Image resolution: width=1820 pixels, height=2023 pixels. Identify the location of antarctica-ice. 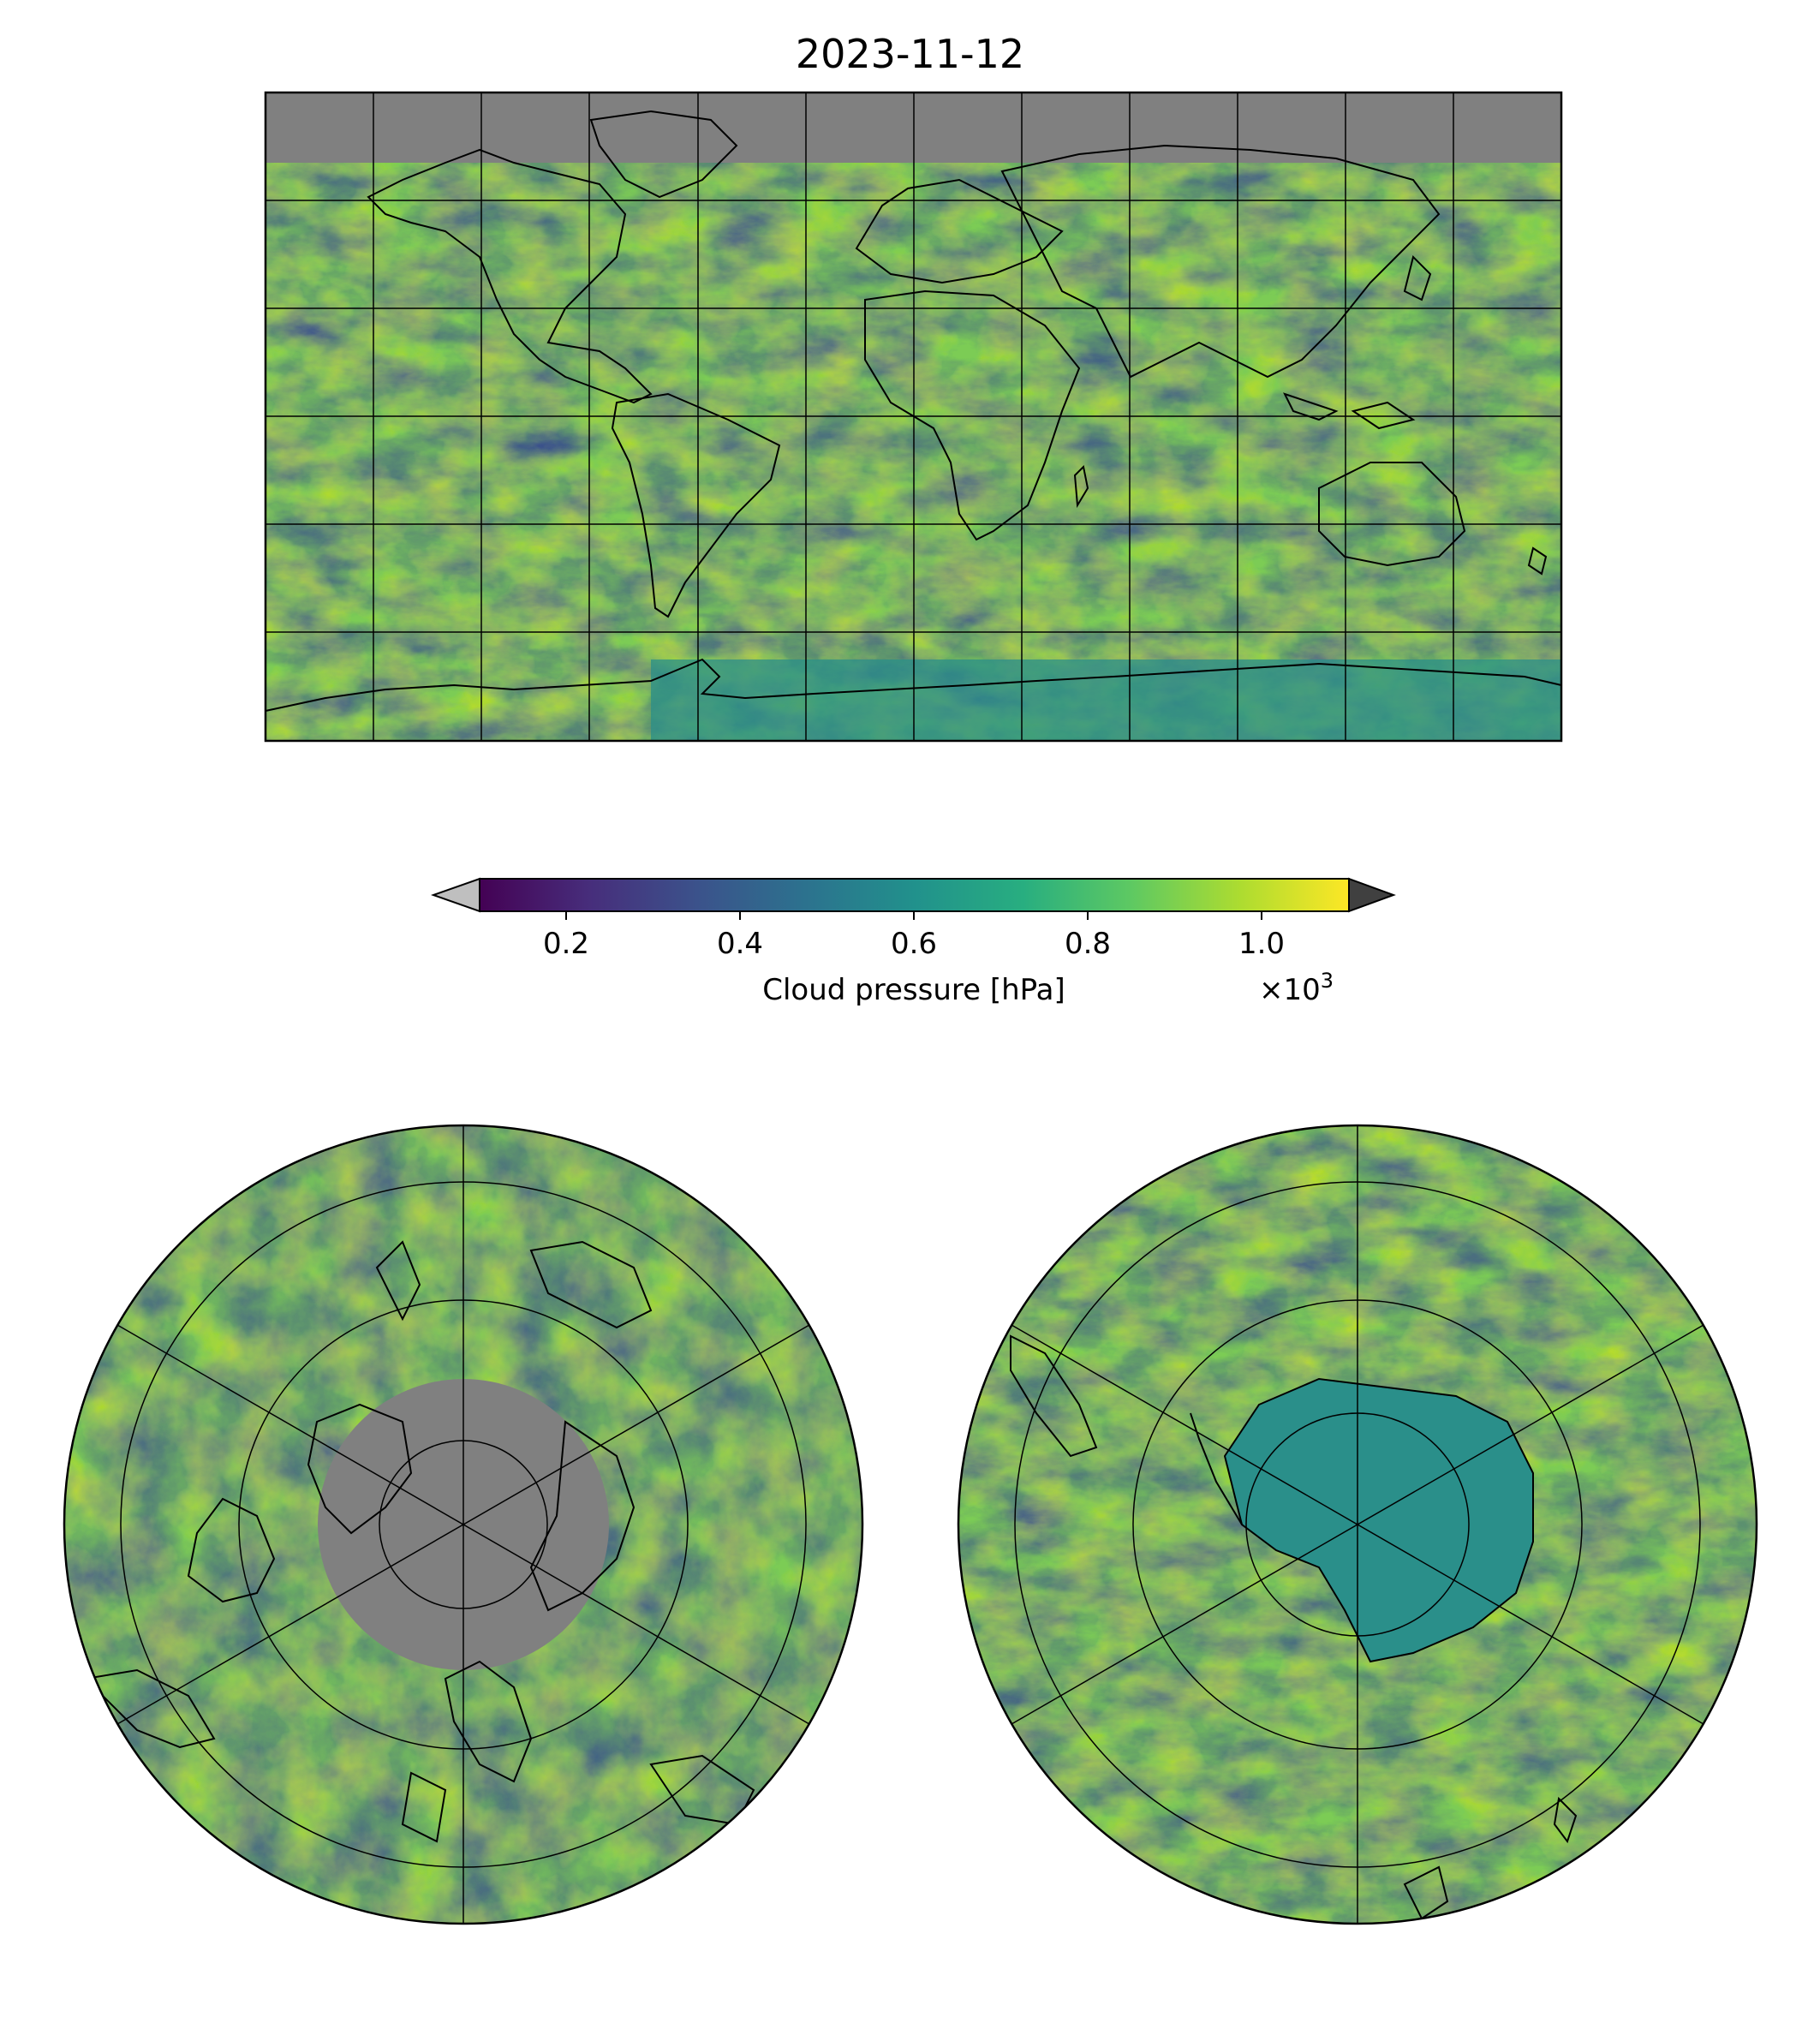
(1379, 1520).